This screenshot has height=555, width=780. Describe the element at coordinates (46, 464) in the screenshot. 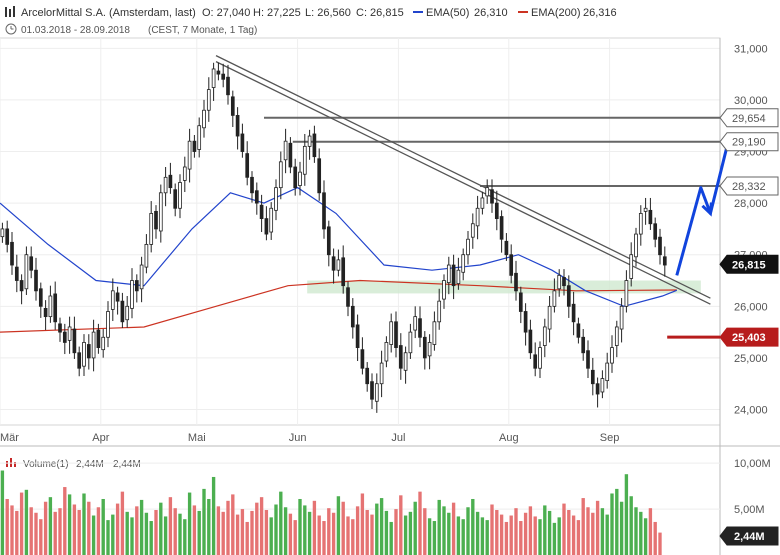

I see `volume-label: Volume(1)` at that location.